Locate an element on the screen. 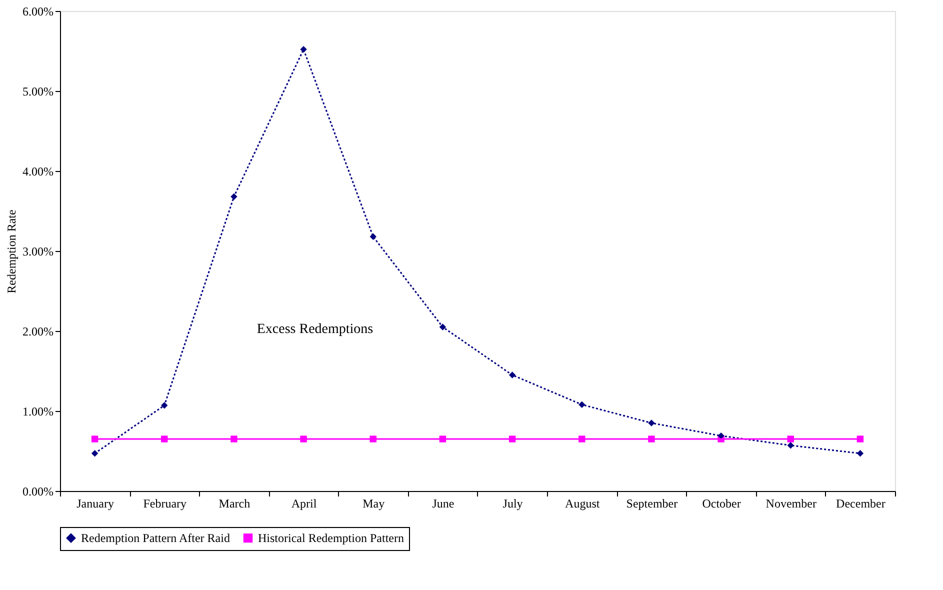  x-tick-label: October is located at coordinates (721, 503).